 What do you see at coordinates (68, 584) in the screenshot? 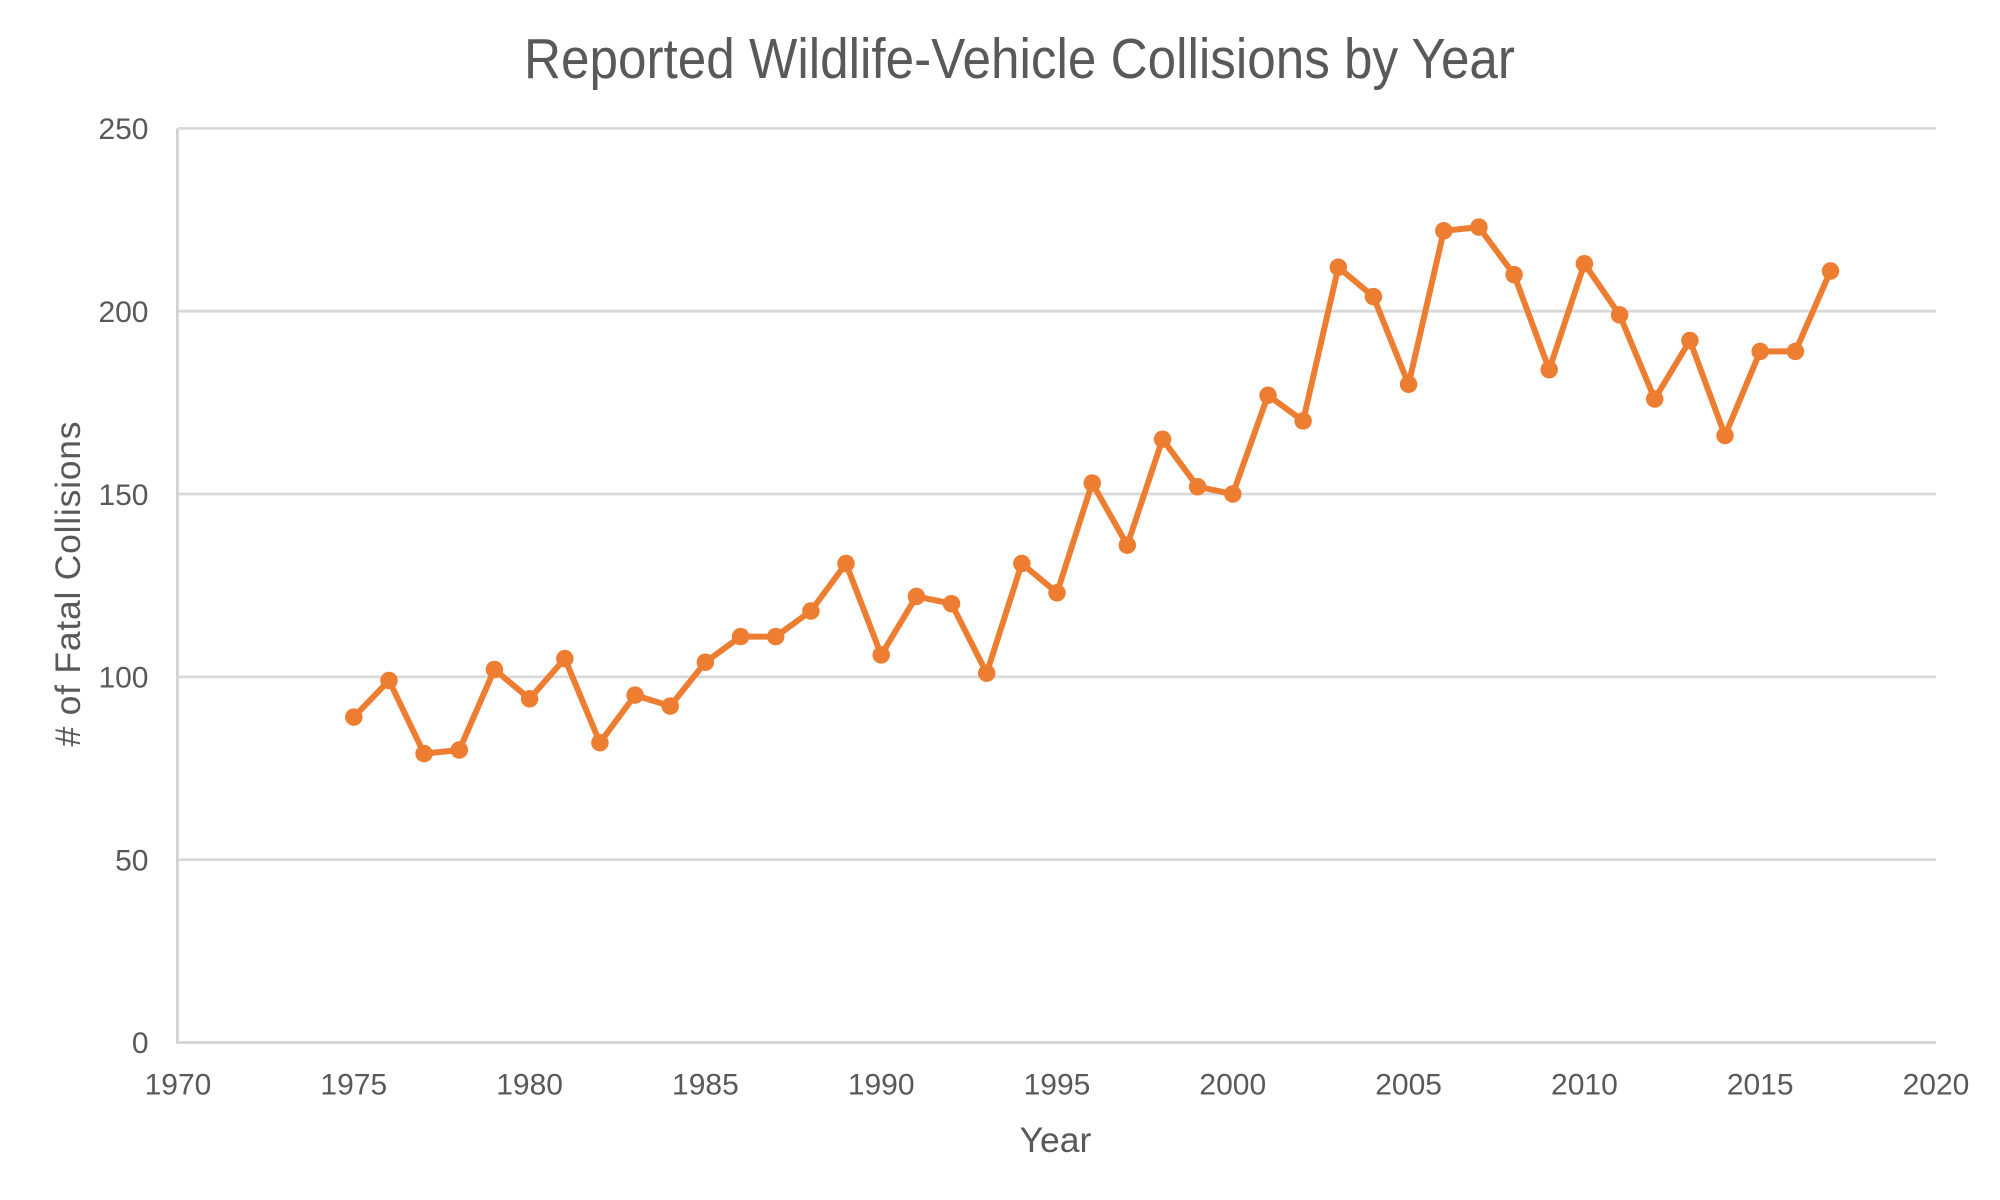
I see `svg-text: # of Fatal Collisions` at bounding box center [68, 584].